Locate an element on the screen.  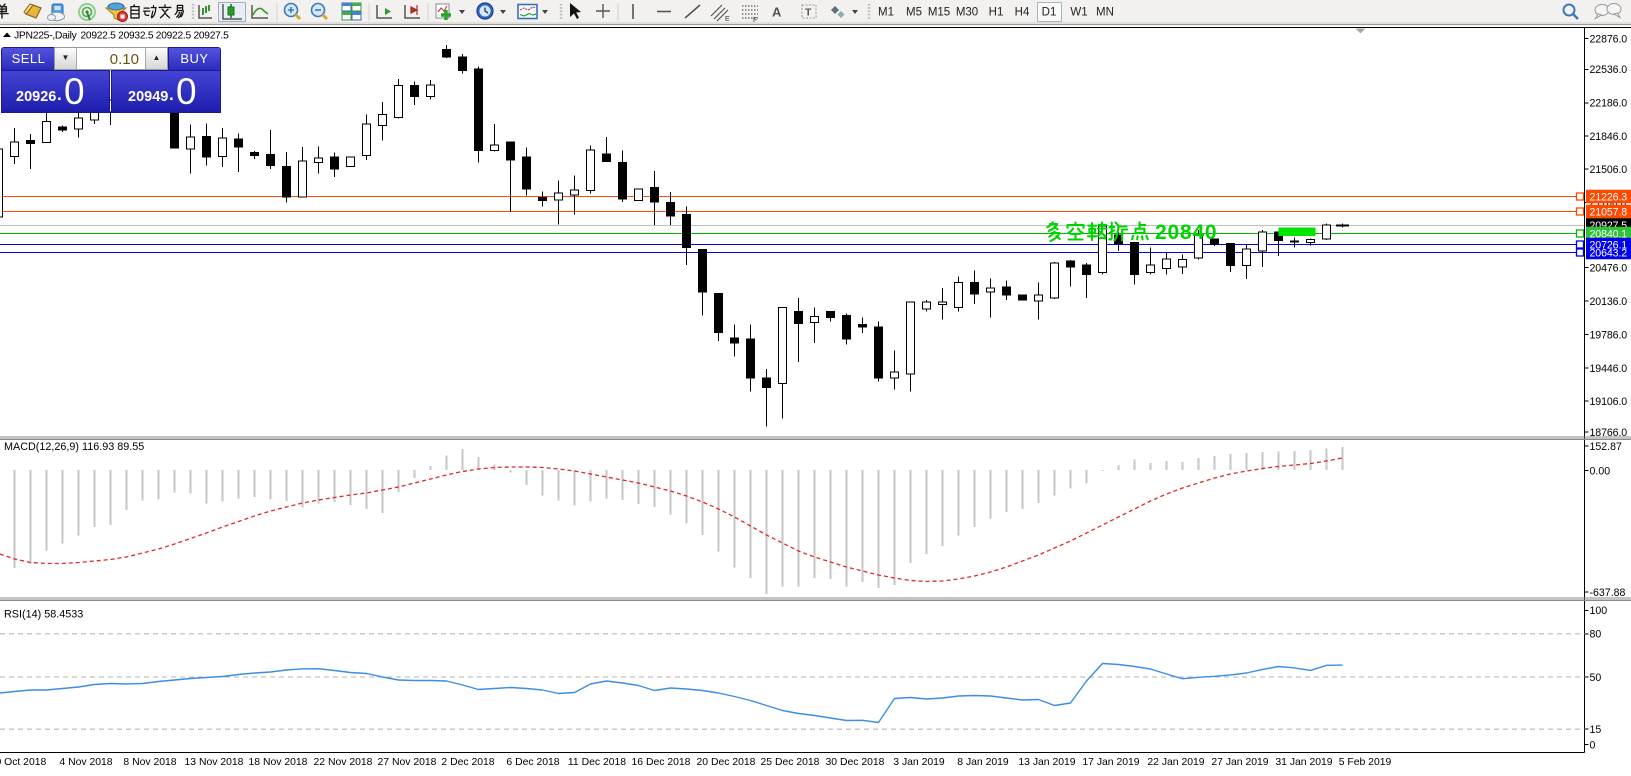
svg-text: 80 is located at coordinates (1596, 635).